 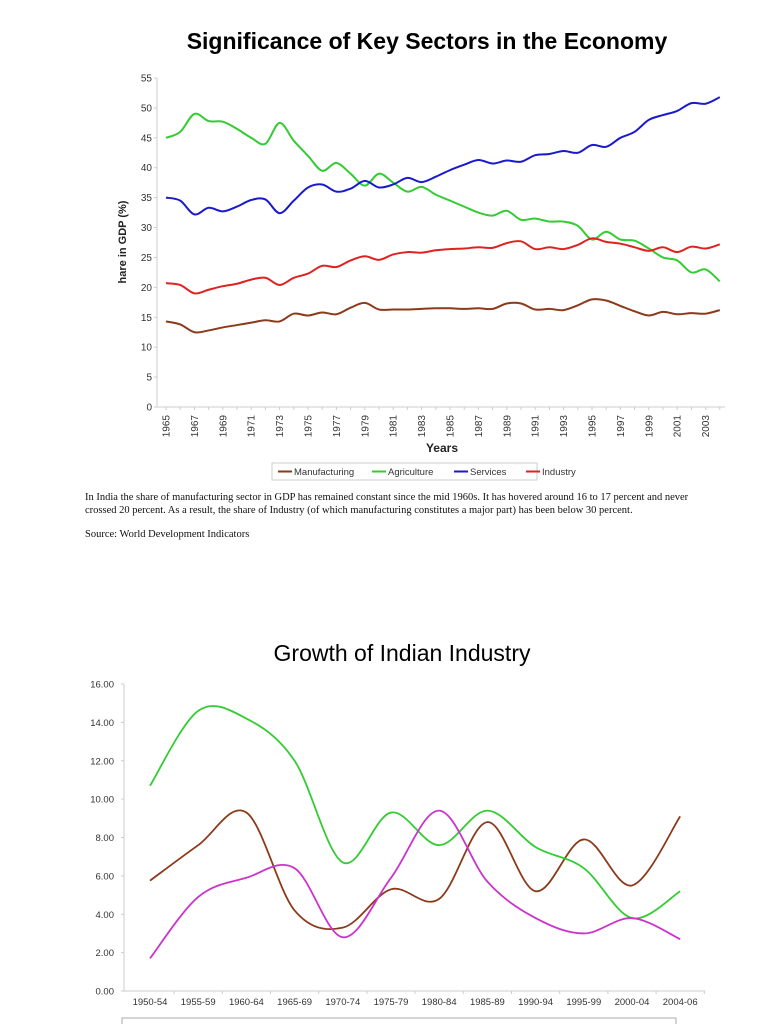 I want to click on x-tick-label: 1965, so click(x=167, y=426).